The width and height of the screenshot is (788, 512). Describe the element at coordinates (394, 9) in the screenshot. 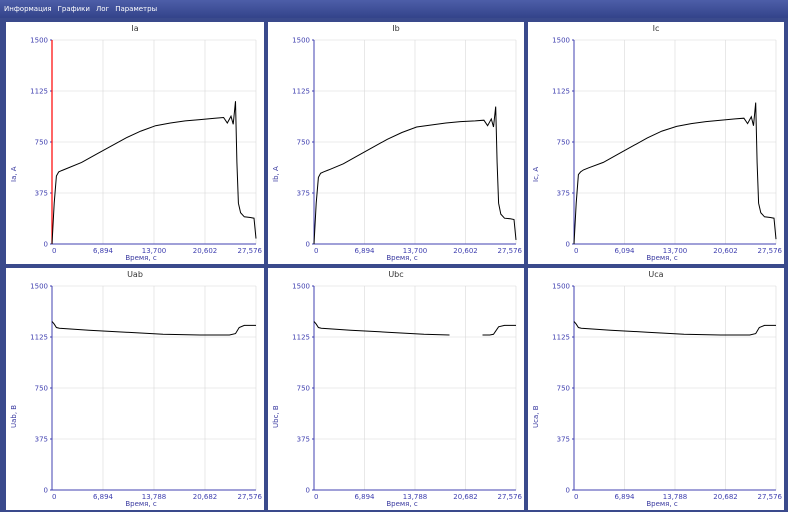

I see `menu-bar: Информация Графики Лог Параметры` at that location.